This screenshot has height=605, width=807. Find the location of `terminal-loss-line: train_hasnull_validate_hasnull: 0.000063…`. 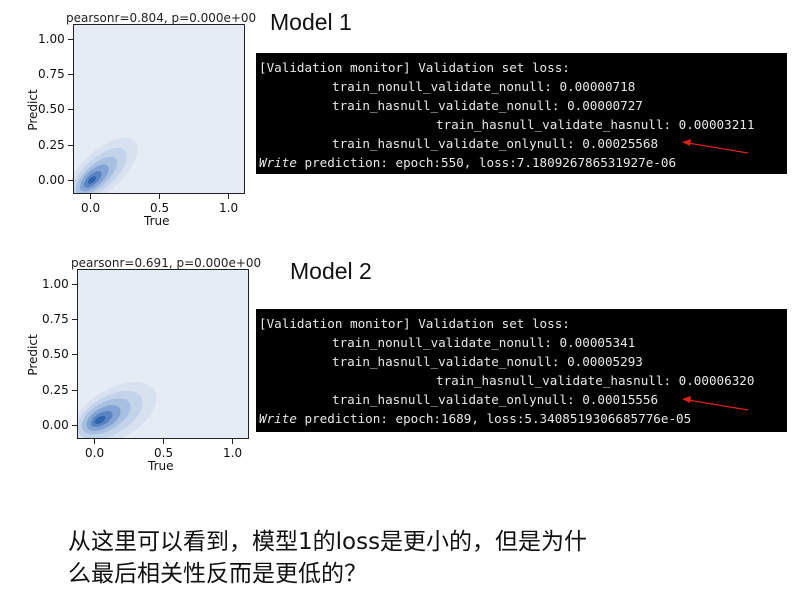

terminal-loss-line: train_hasnull_validate_hasnull: 0.000063… is located at coordinates (595, 380).